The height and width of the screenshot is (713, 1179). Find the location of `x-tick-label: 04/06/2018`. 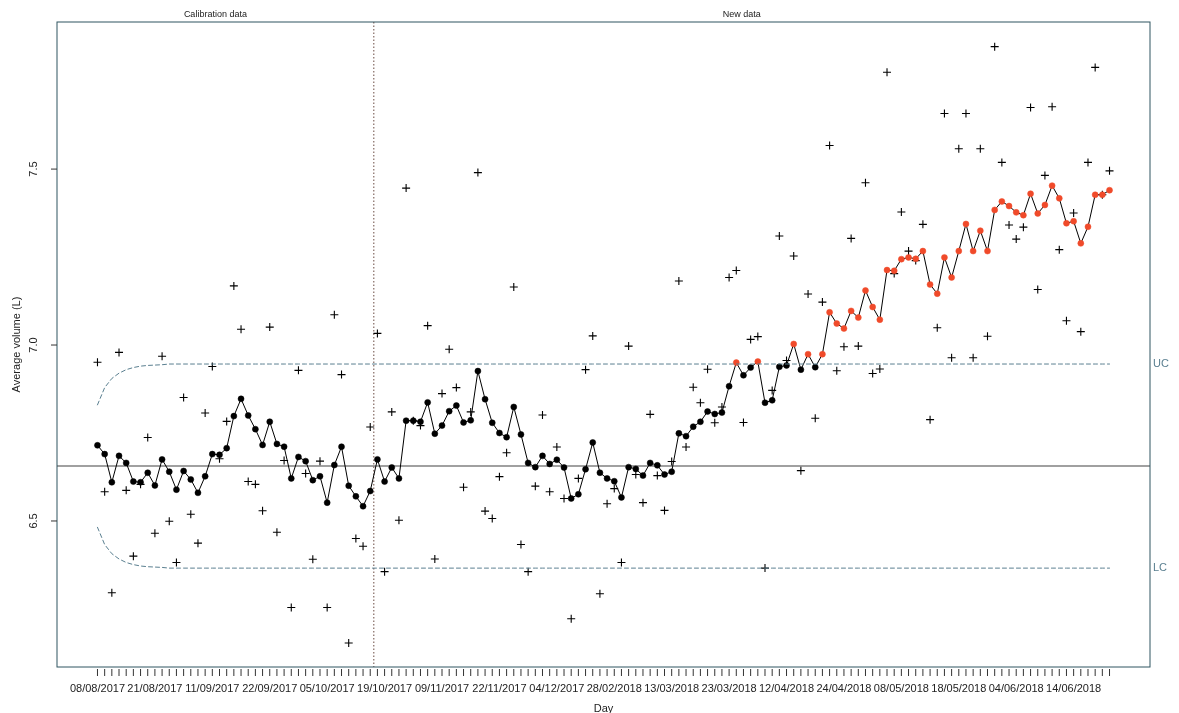

x-tick-label: 04/06/2018 is located at coordinates (1016, 688).